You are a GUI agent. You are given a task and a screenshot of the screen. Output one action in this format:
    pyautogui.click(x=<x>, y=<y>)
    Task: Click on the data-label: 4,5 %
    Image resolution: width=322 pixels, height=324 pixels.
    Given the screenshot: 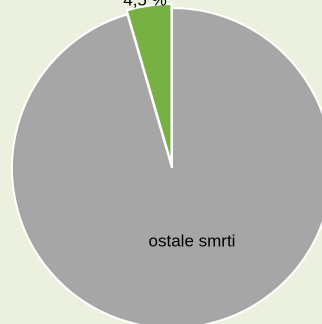 What is the action you would take?
    pyautogui.click(x=144, y=4)
    